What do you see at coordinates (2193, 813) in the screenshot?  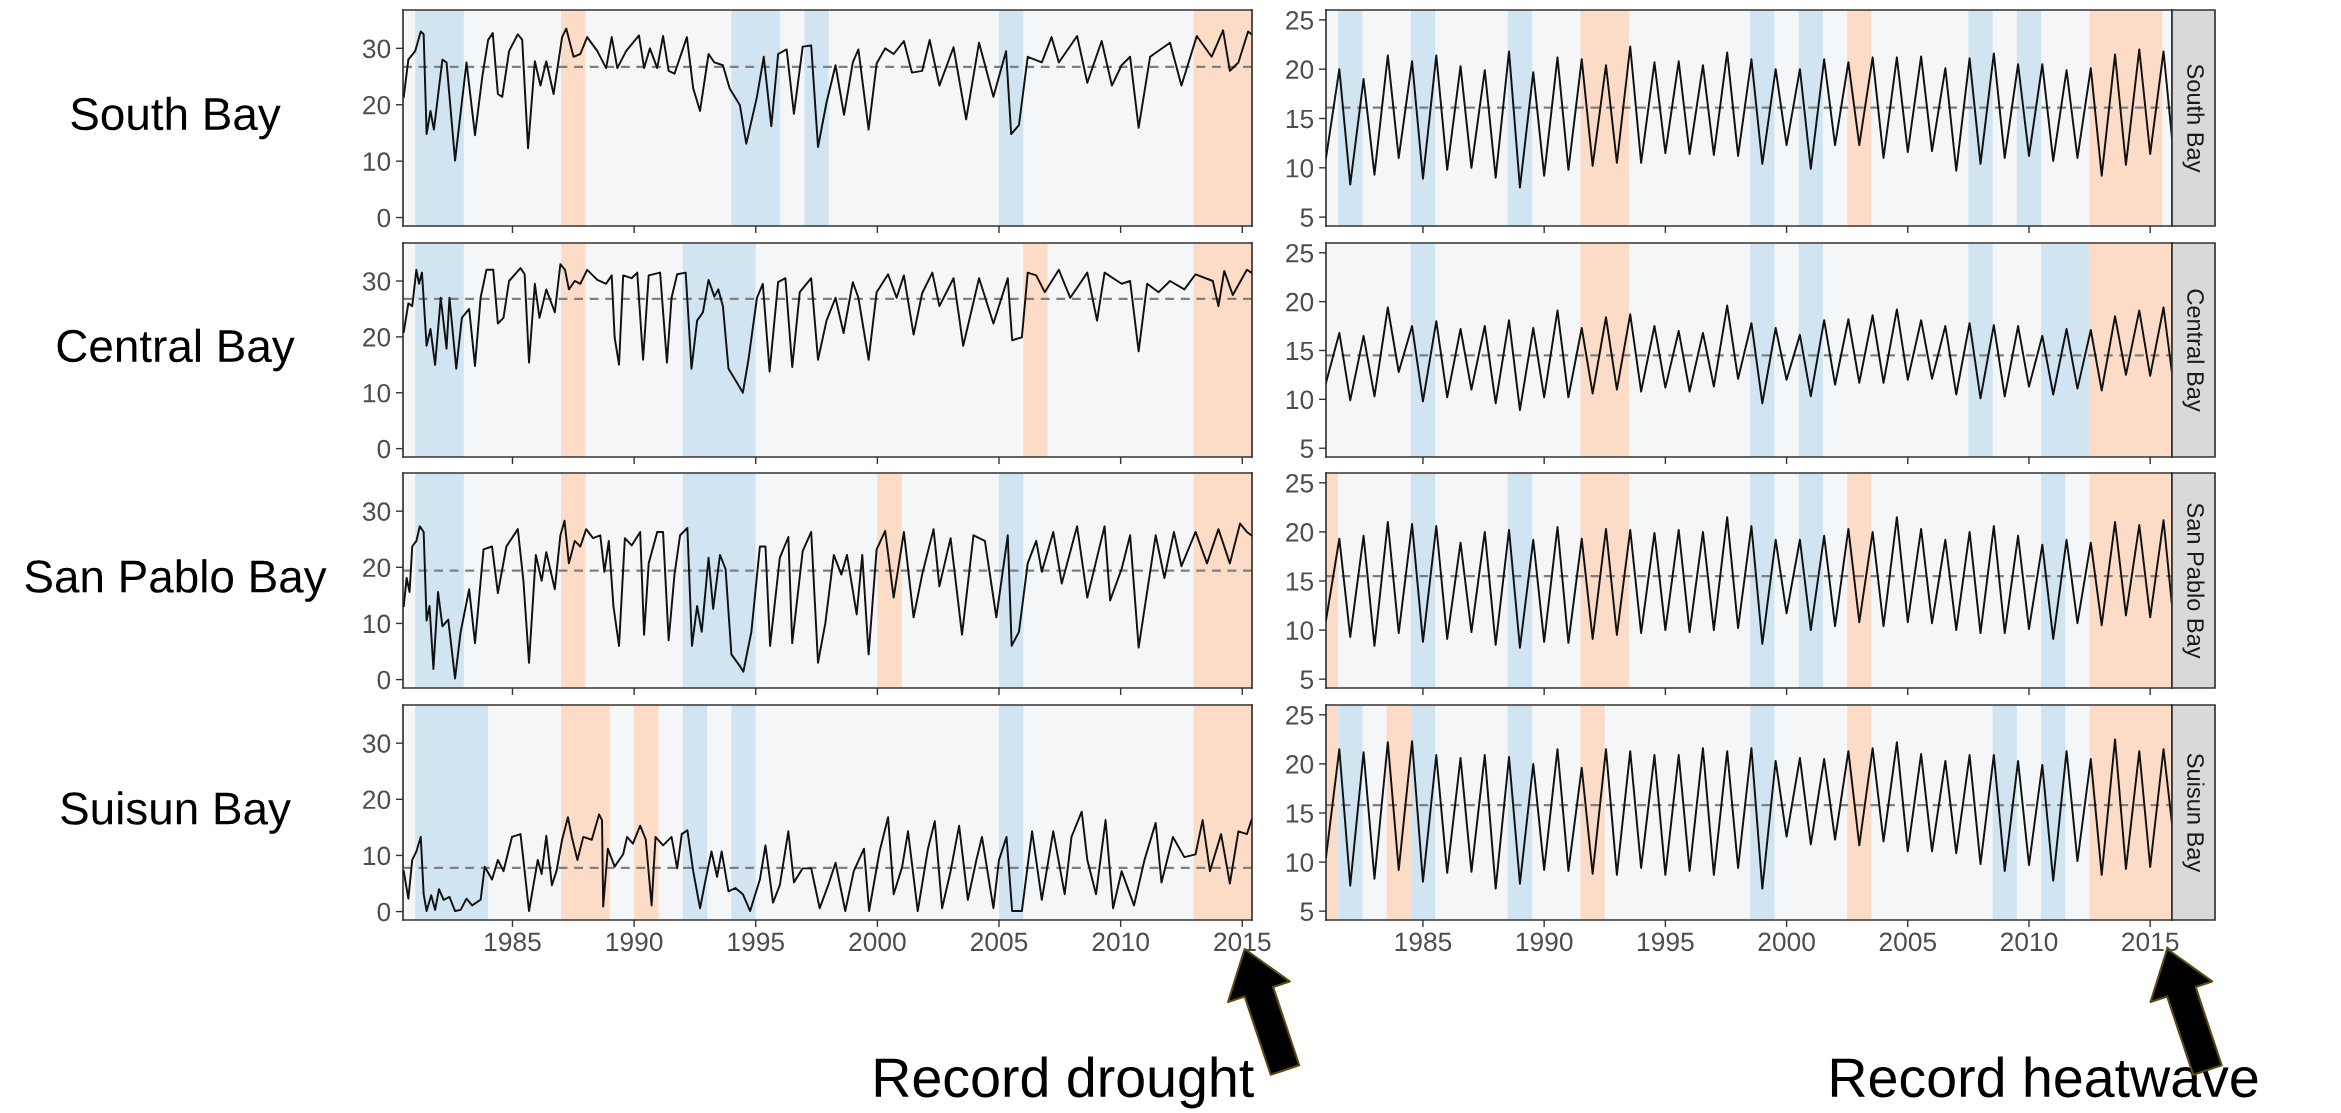 I see `text: Suisun Bay` at bounding box center [2193, 813].